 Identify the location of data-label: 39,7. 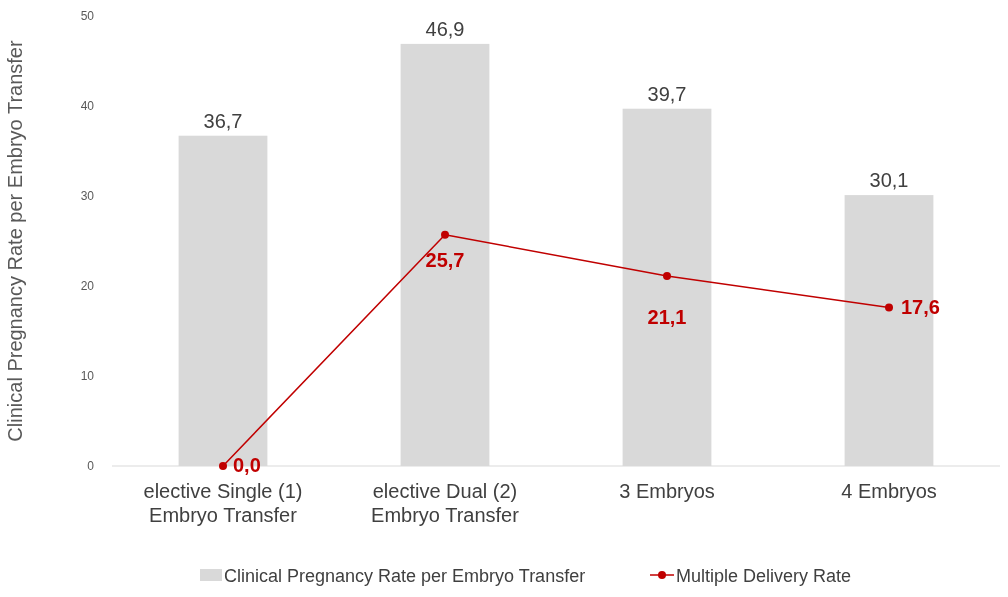
(667, 93).